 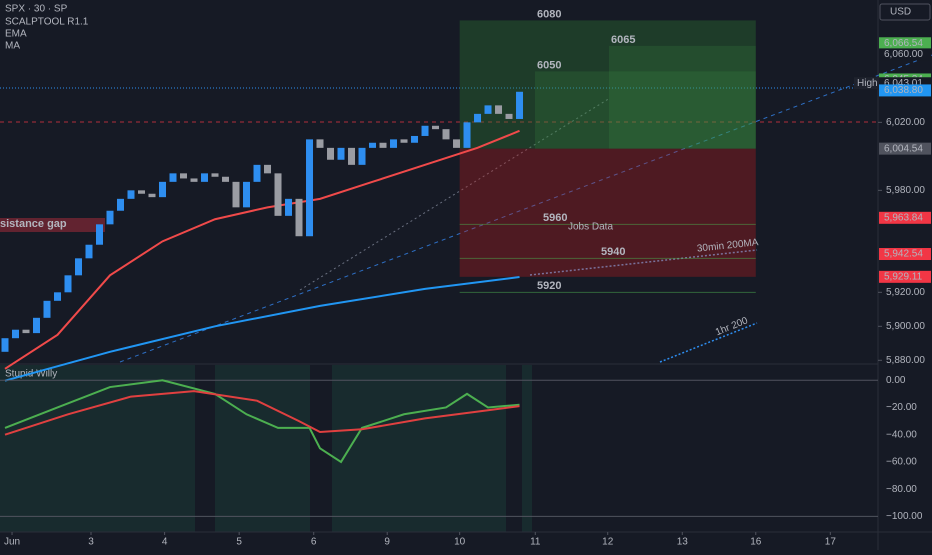 I want to click on price-label: 6,066.54, so click(x=903, y=43).